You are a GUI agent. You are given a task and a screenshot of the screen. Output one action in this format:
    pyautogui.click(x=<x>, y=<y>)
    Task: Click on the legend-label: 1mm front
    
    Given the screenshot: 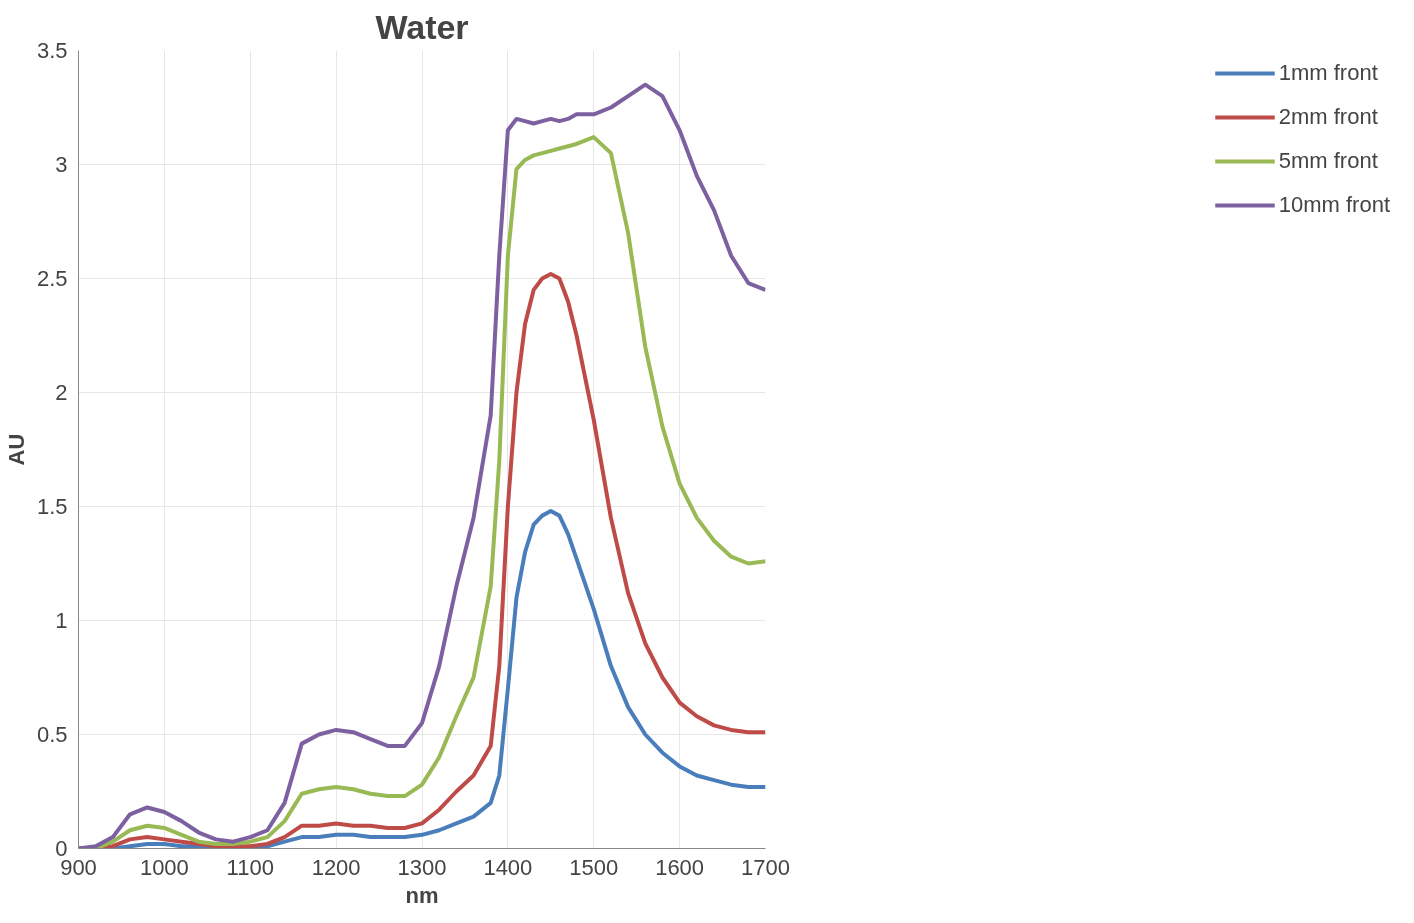 What is the action you would take?
    pyautogui.click(x=1328, y=73)
    